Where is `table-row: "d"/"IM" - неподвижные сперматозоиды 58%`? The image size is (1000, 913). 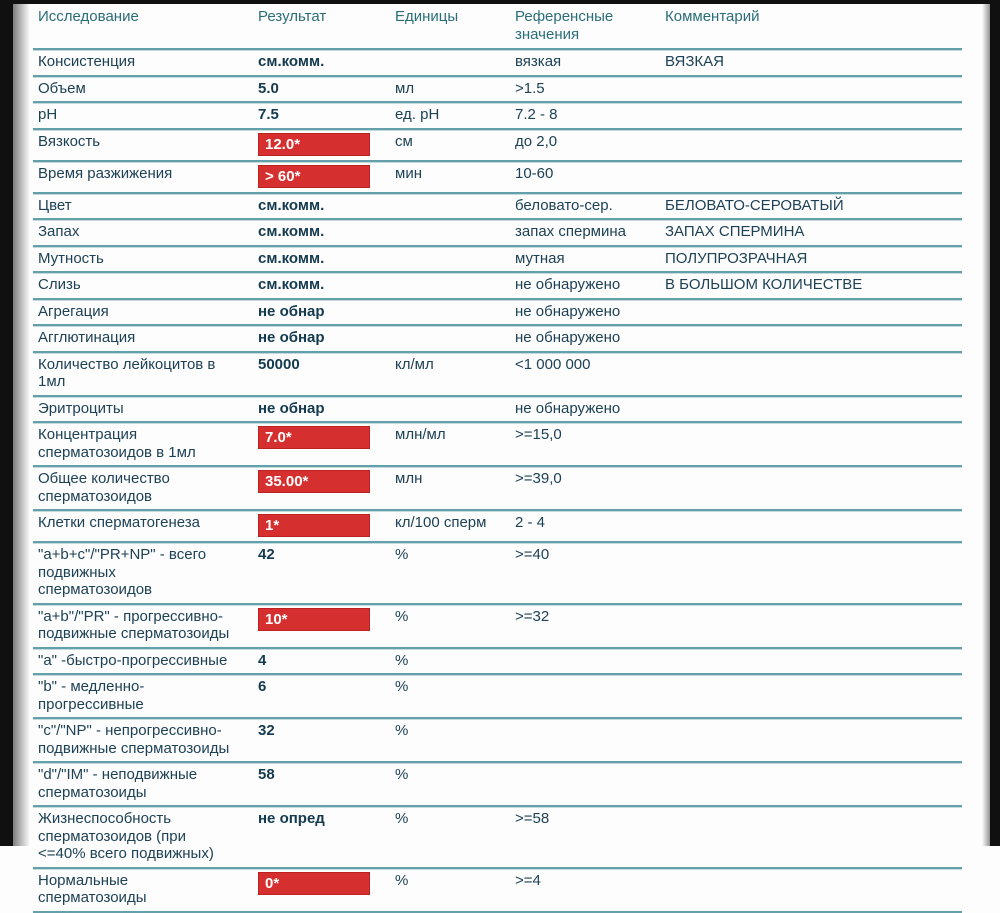 table-row: "d"/"IM" - неподвижные сперматозоиды 58% is located at coordinates (497, 785).